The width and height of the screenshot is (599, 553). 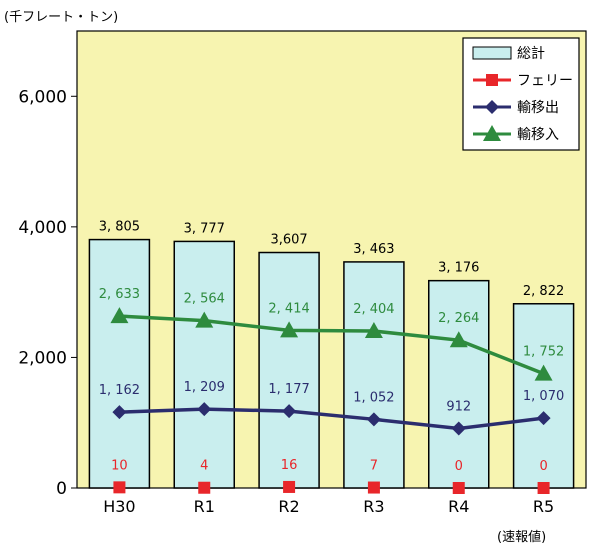 What do you see at coordinates (332, 345) in the screenshot?
I see `series-line-inbound` at bounding box center [332, 345].